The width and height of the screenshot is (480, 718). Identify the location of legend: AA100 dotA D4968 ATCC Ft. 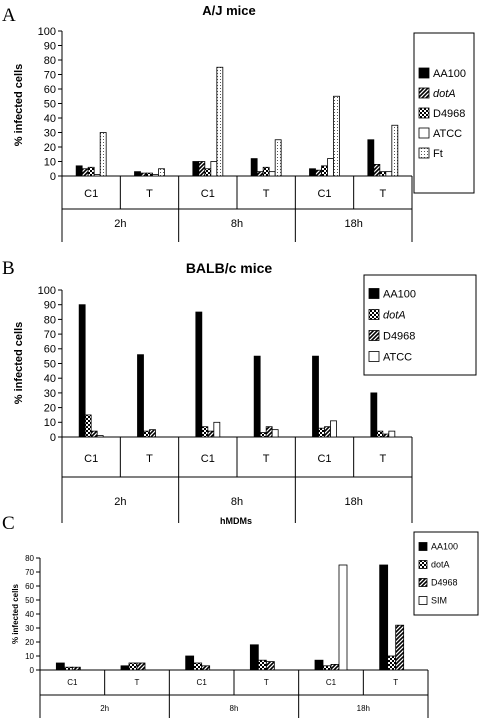
(444, 113).